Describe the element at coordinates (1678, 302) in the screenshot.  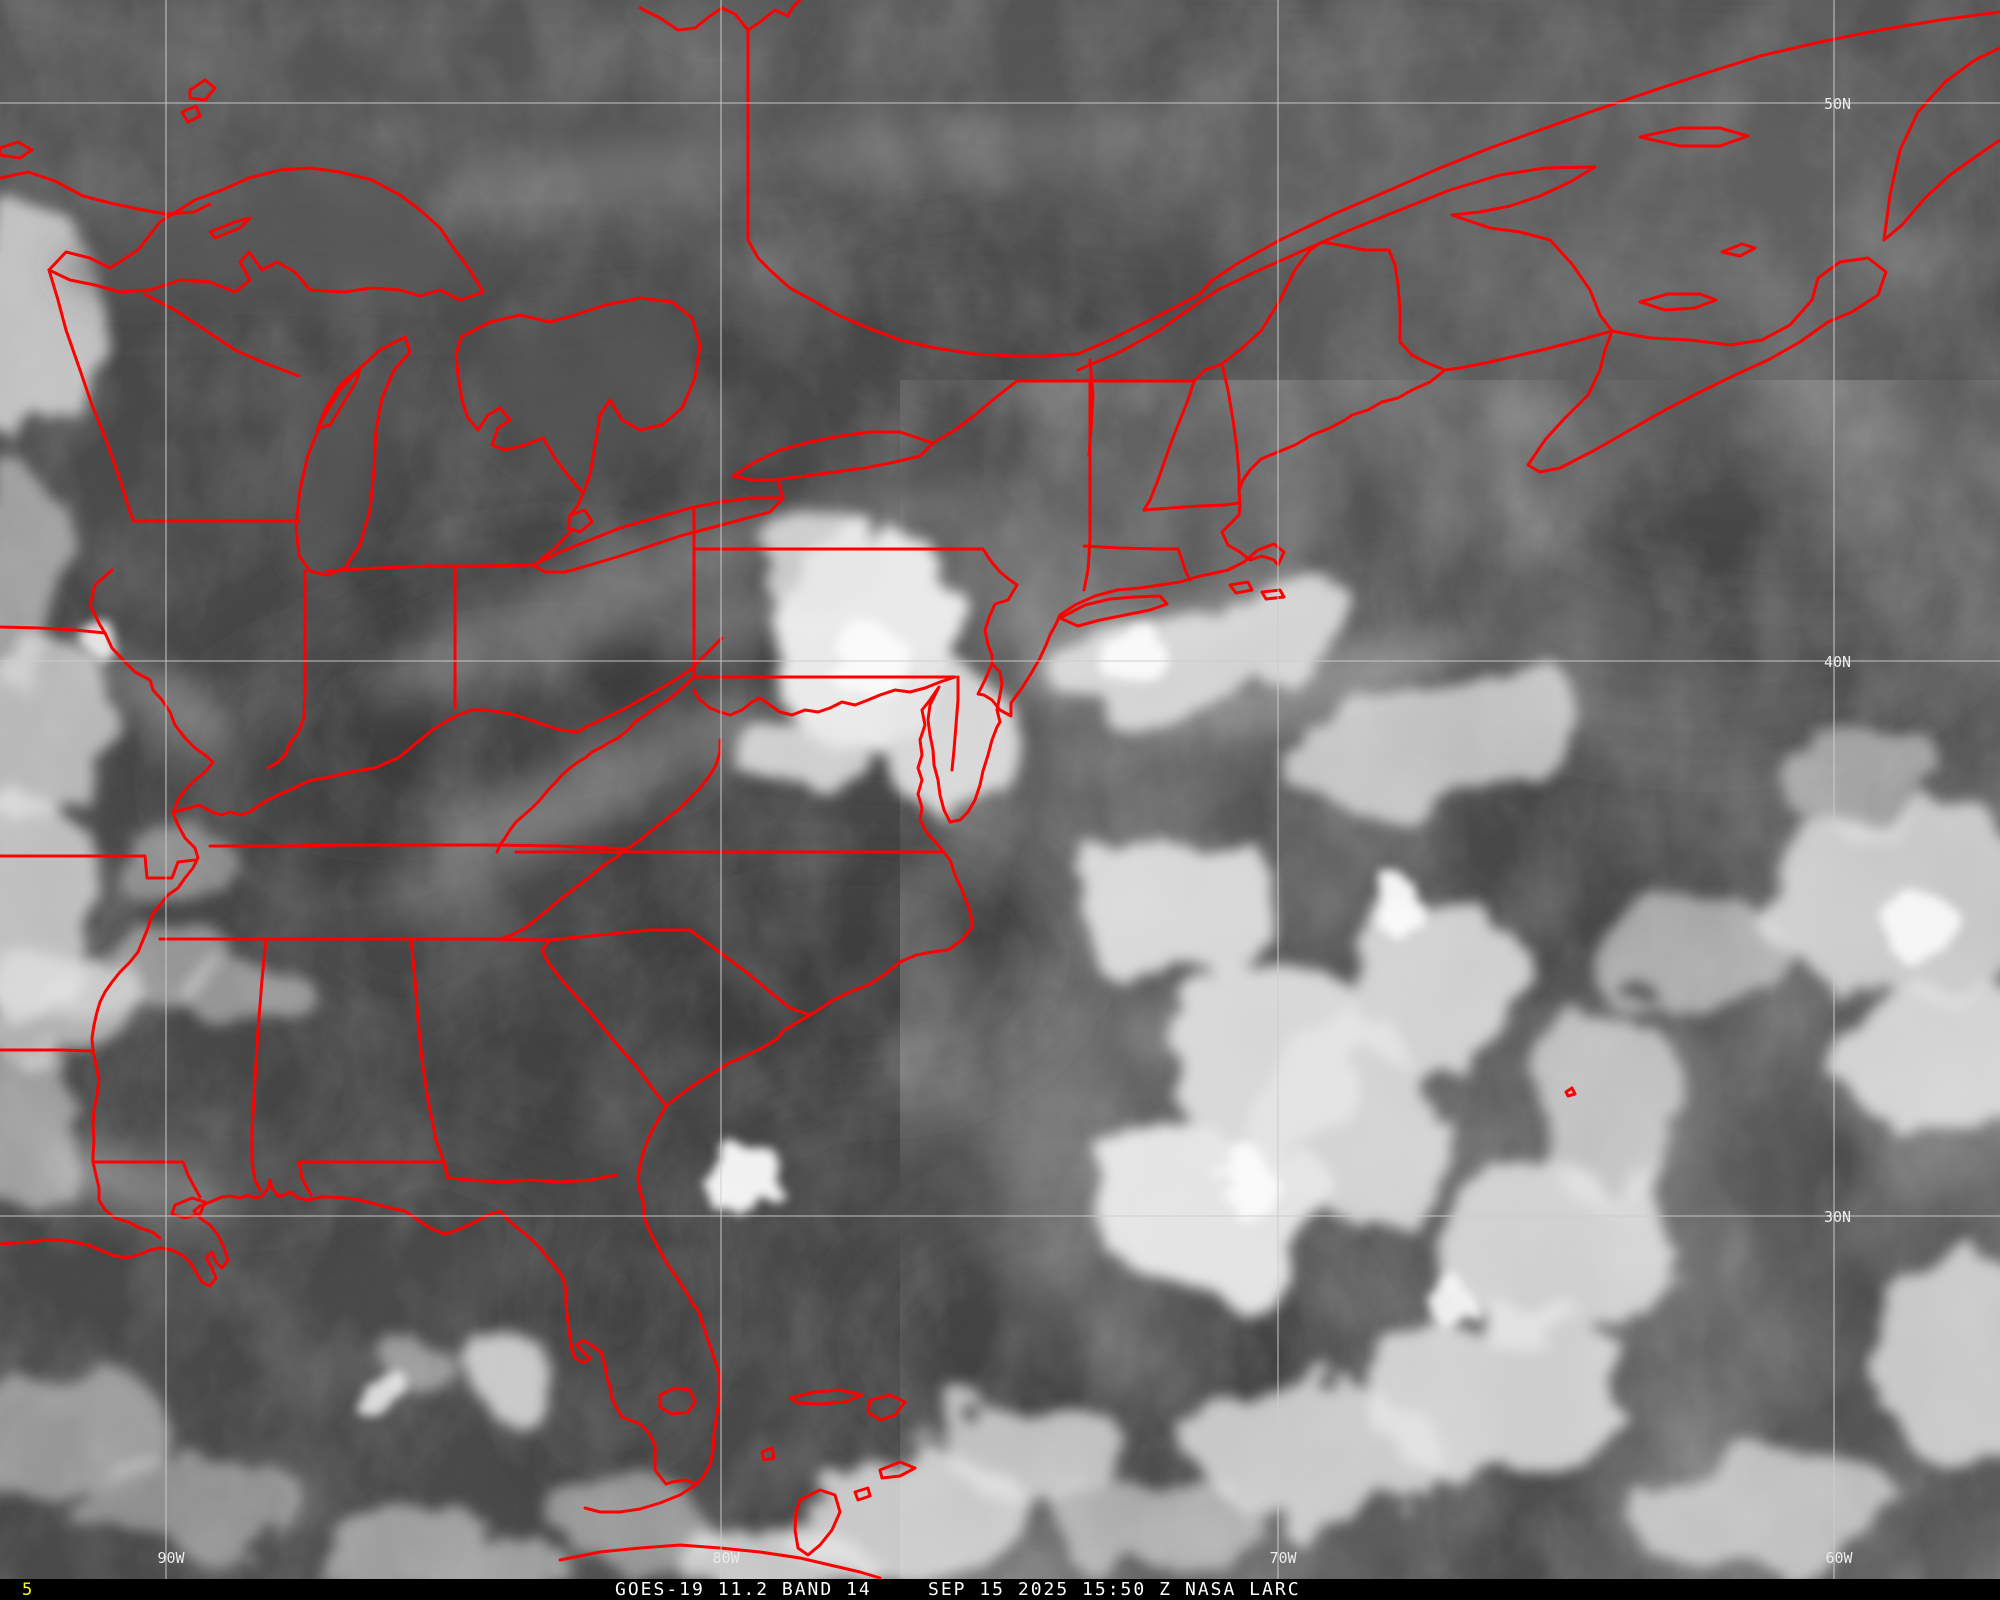
I see `prince-edward-island` at that location.